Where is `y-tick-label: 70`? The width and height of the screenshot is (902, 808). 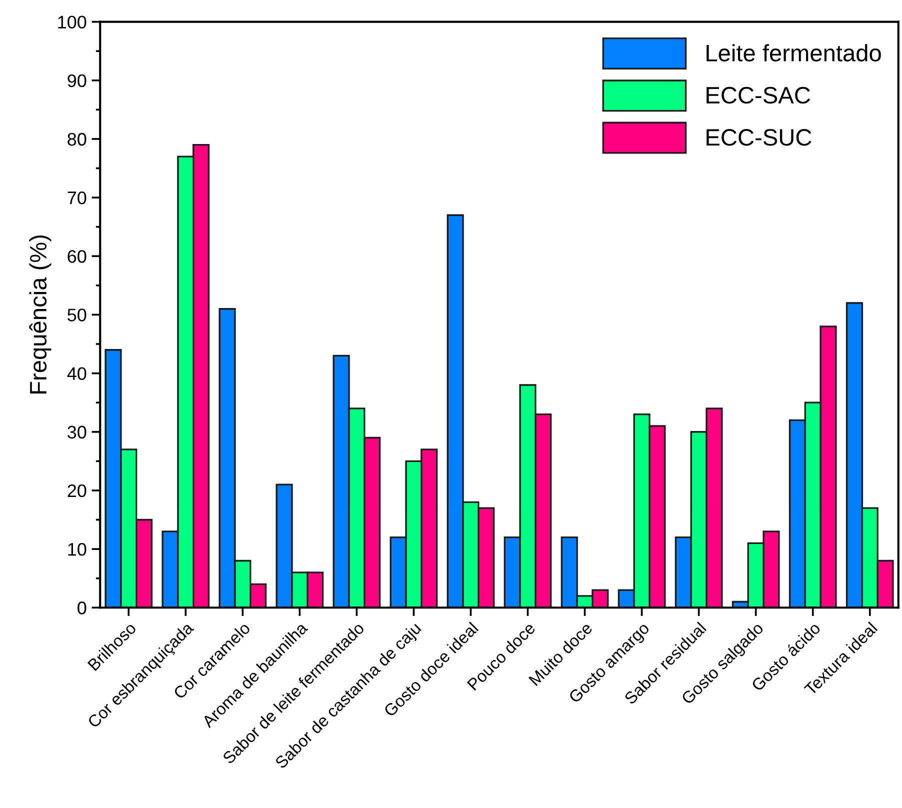 y-tick-label: 70 is located at coordinates (77, 197).